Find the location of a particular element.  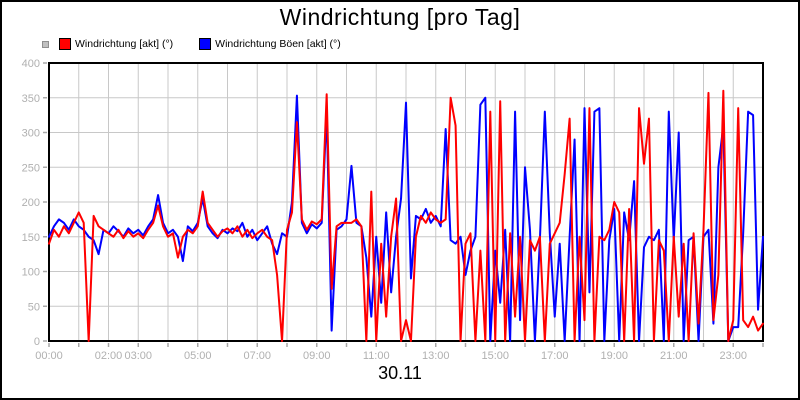

y-tick-label: 350 is located at coordinates (31, 99).